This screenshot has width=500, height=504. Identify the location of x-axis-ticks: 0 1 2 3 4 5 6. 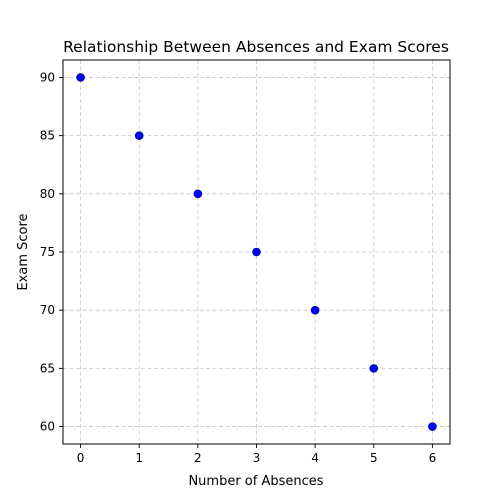
(256, 454).